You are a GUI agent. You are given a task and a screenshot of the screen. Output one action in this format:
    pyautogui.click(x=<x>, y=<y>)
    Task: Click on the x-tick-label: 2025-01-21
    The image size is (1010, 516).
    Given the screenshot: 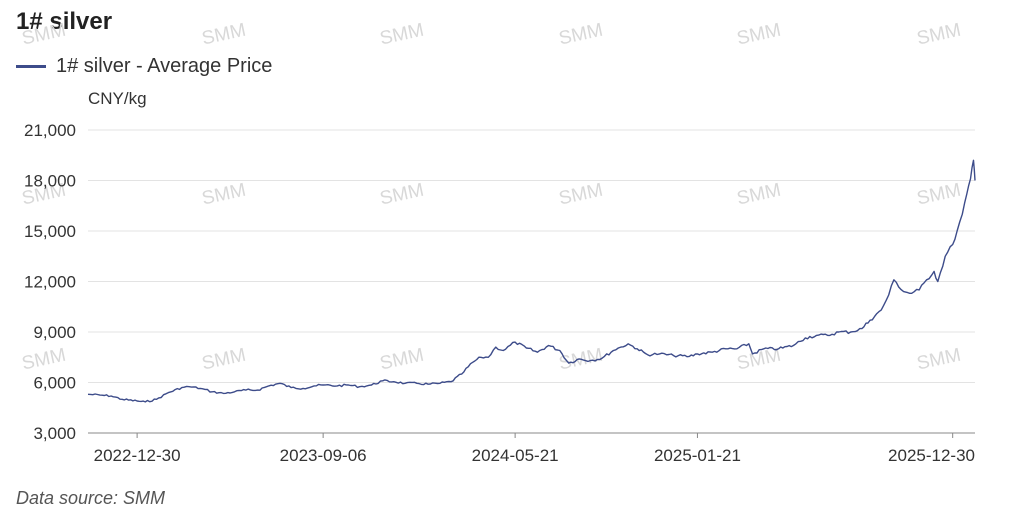 What is the action you would take?
    pyautogui.click(x=697, y=455)
    